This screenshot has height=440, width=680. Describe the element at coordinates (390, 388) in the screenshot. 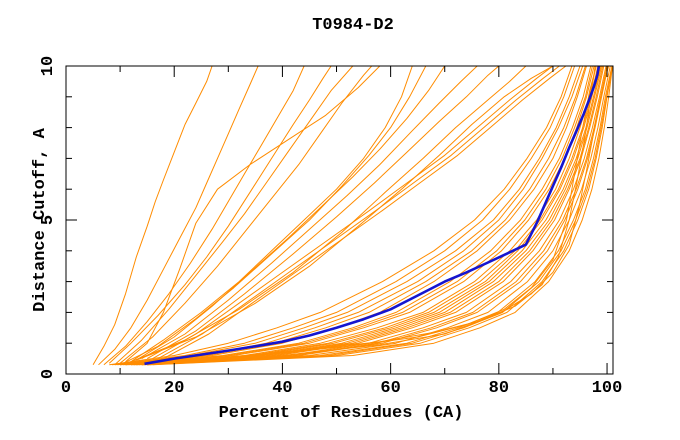

I see `x-tick-label: 60` at that location.